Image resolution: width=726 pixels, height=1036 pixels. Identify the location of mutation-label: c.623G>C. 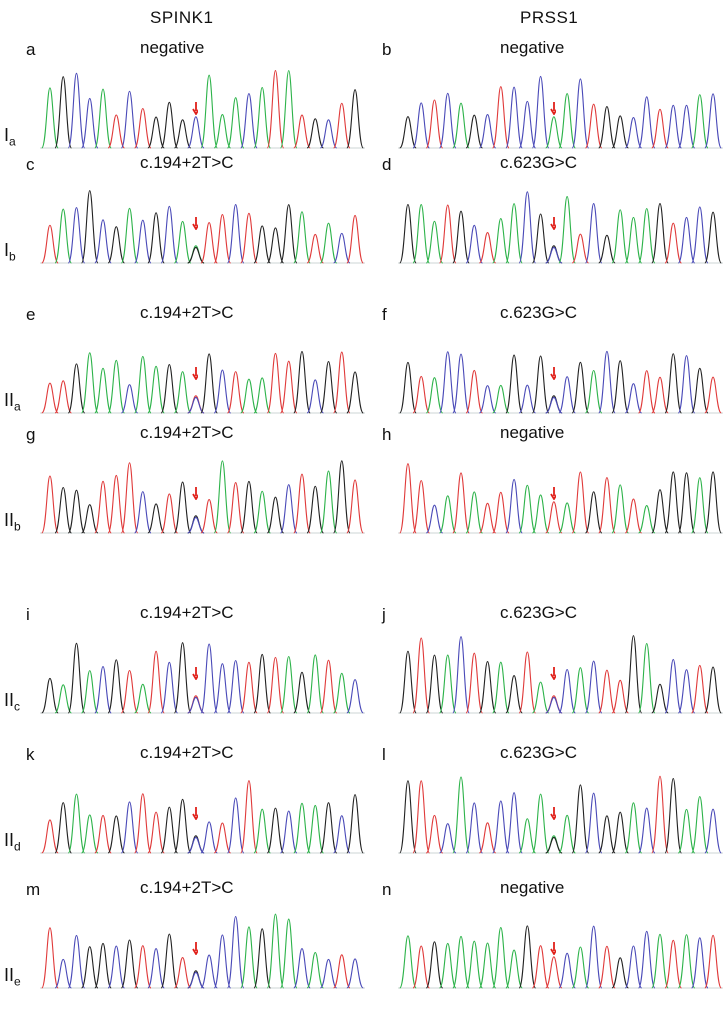
(539, 162).